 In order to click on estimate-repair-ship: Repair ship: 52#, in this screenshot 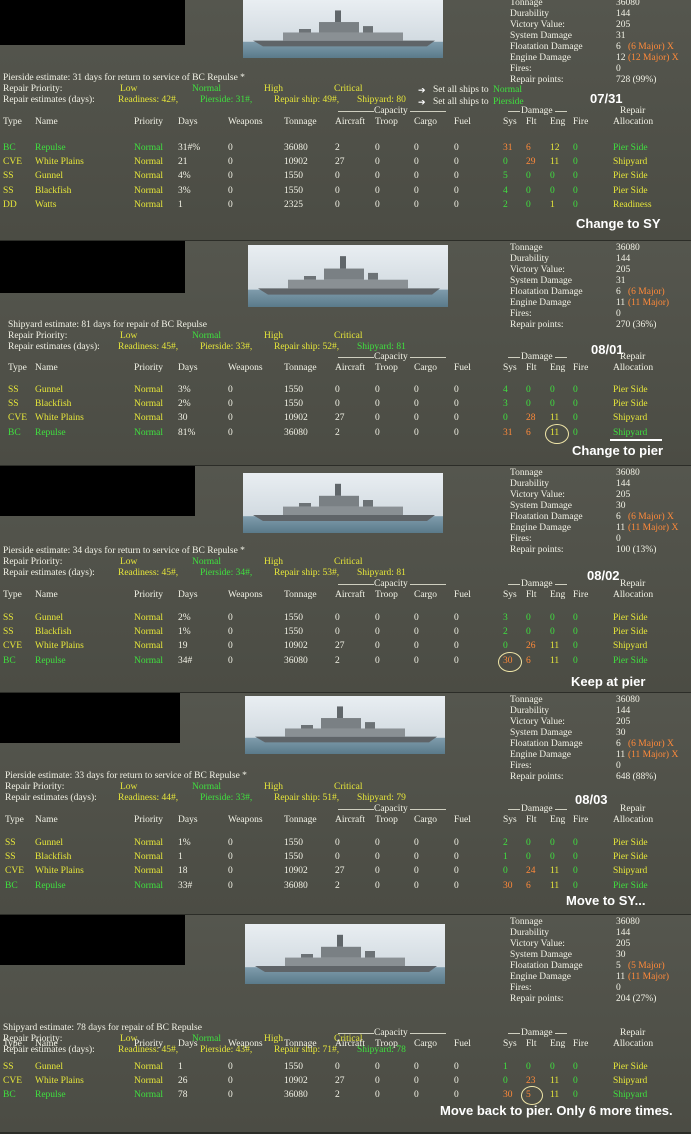, I will do `click(307, 347)`.